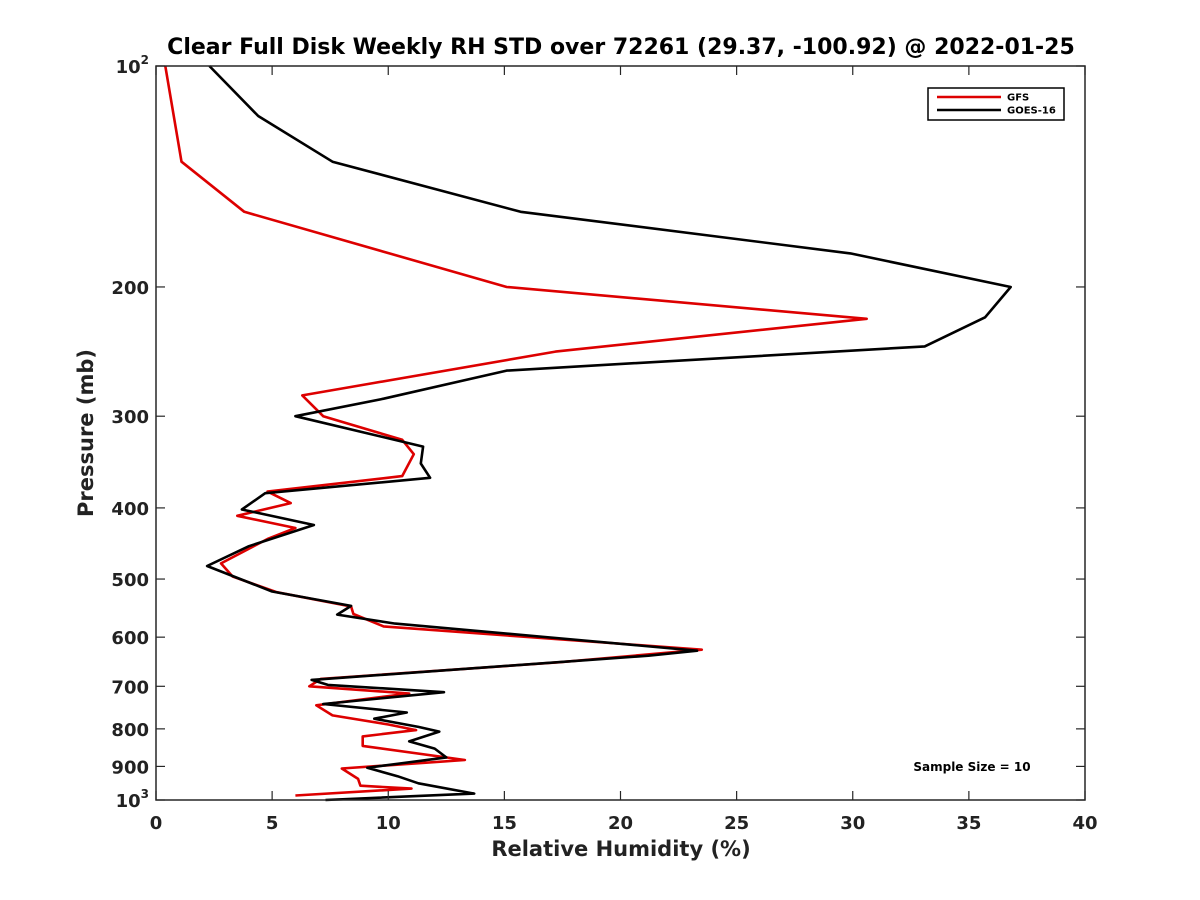 The width and height of the screenshot is (1200, 900). What do you see at coordinates (132, 799) in the screenshot?
I see `y-tick-label: 10³` at bounding box center [132, 799].